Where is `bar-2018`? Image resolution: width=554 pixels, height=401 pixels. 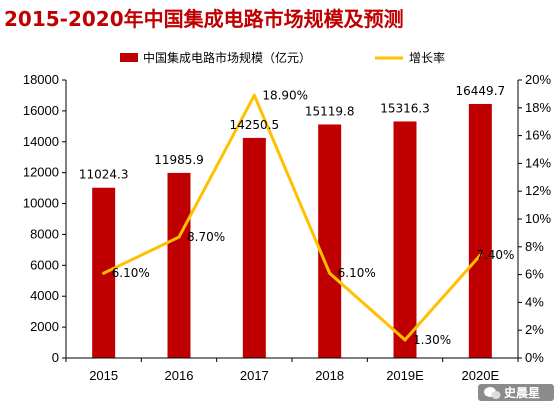 bar-2018 is located at coordinates (330, 241).